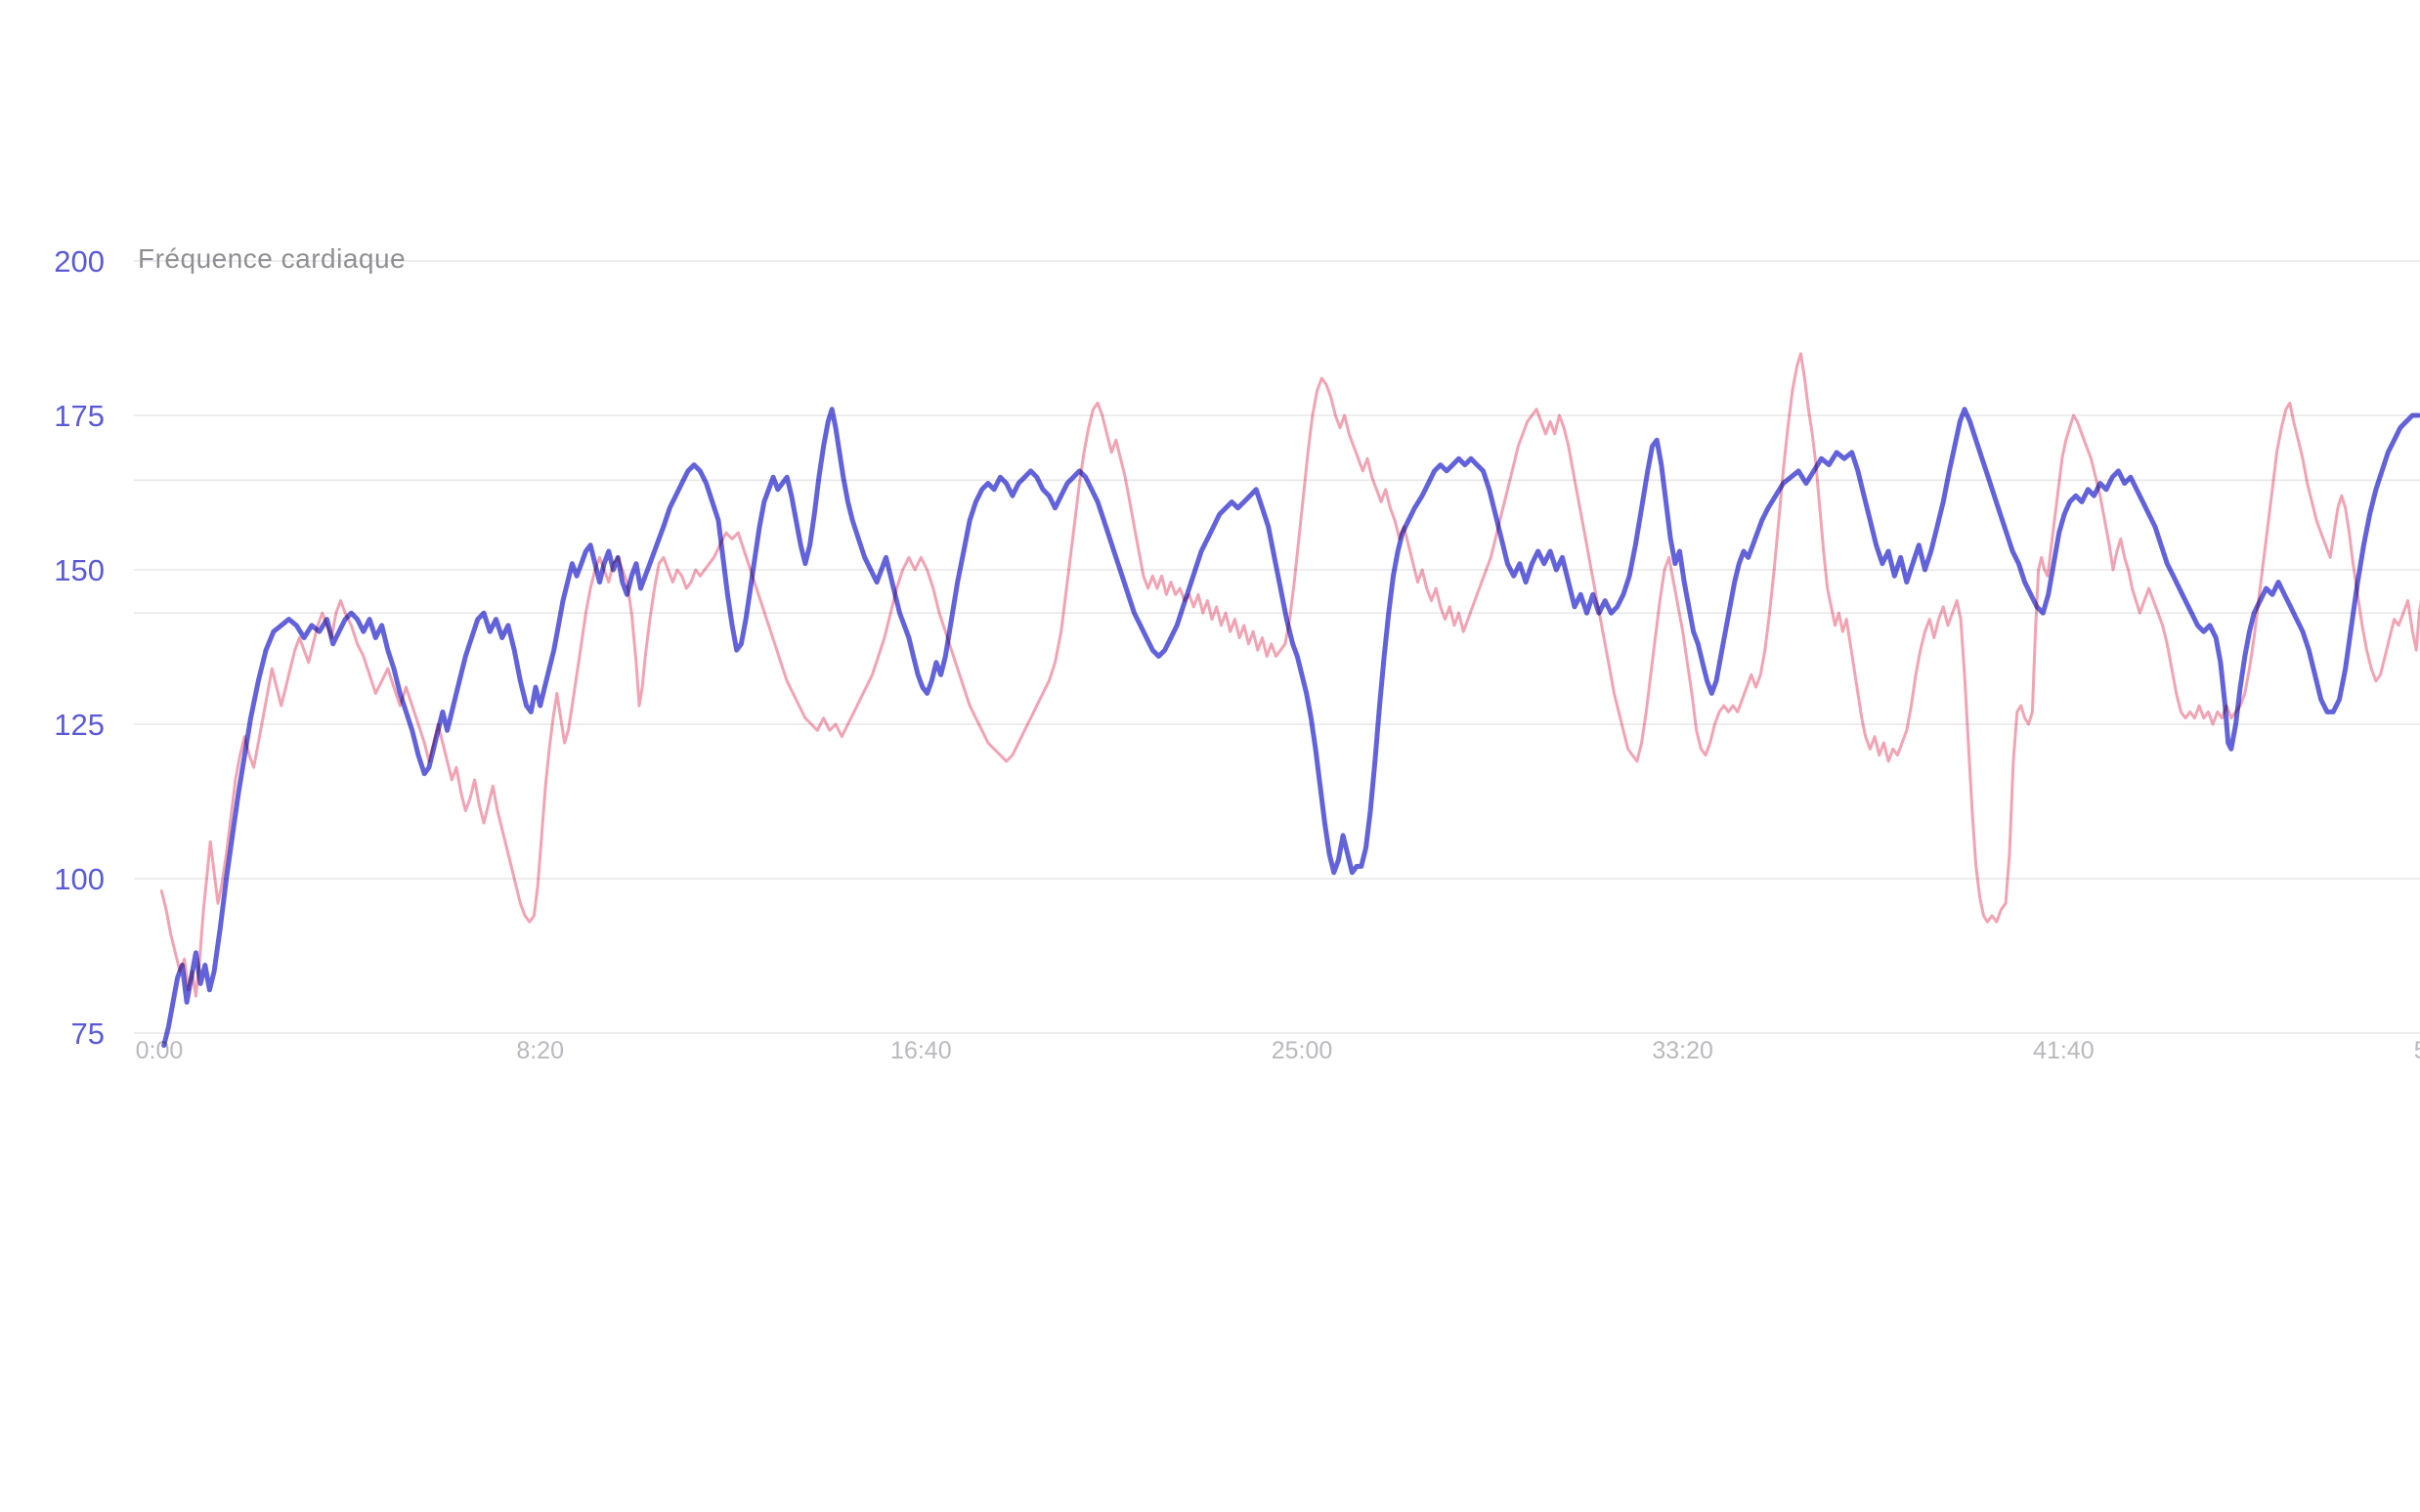  What do you see at coordinates (79, 879) in the screenshot?
I see `y-axis-tick-label: 100` at bounding box center [79, 879].